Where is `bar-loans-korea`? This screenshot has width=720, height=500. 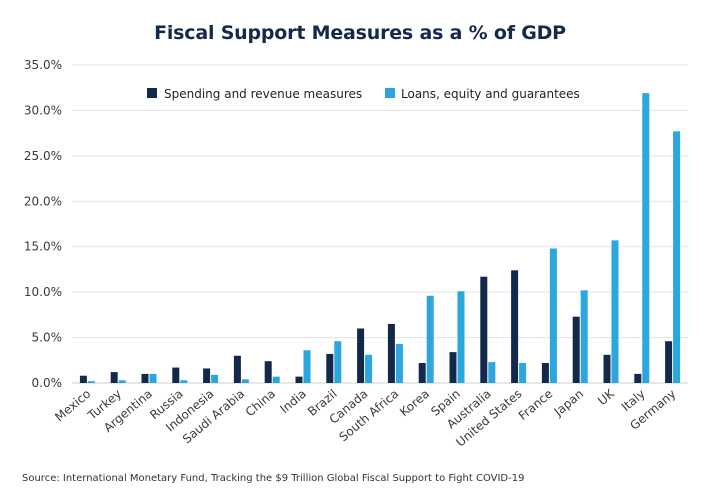
bar-loans-korea is located at coordinates (430, 339).